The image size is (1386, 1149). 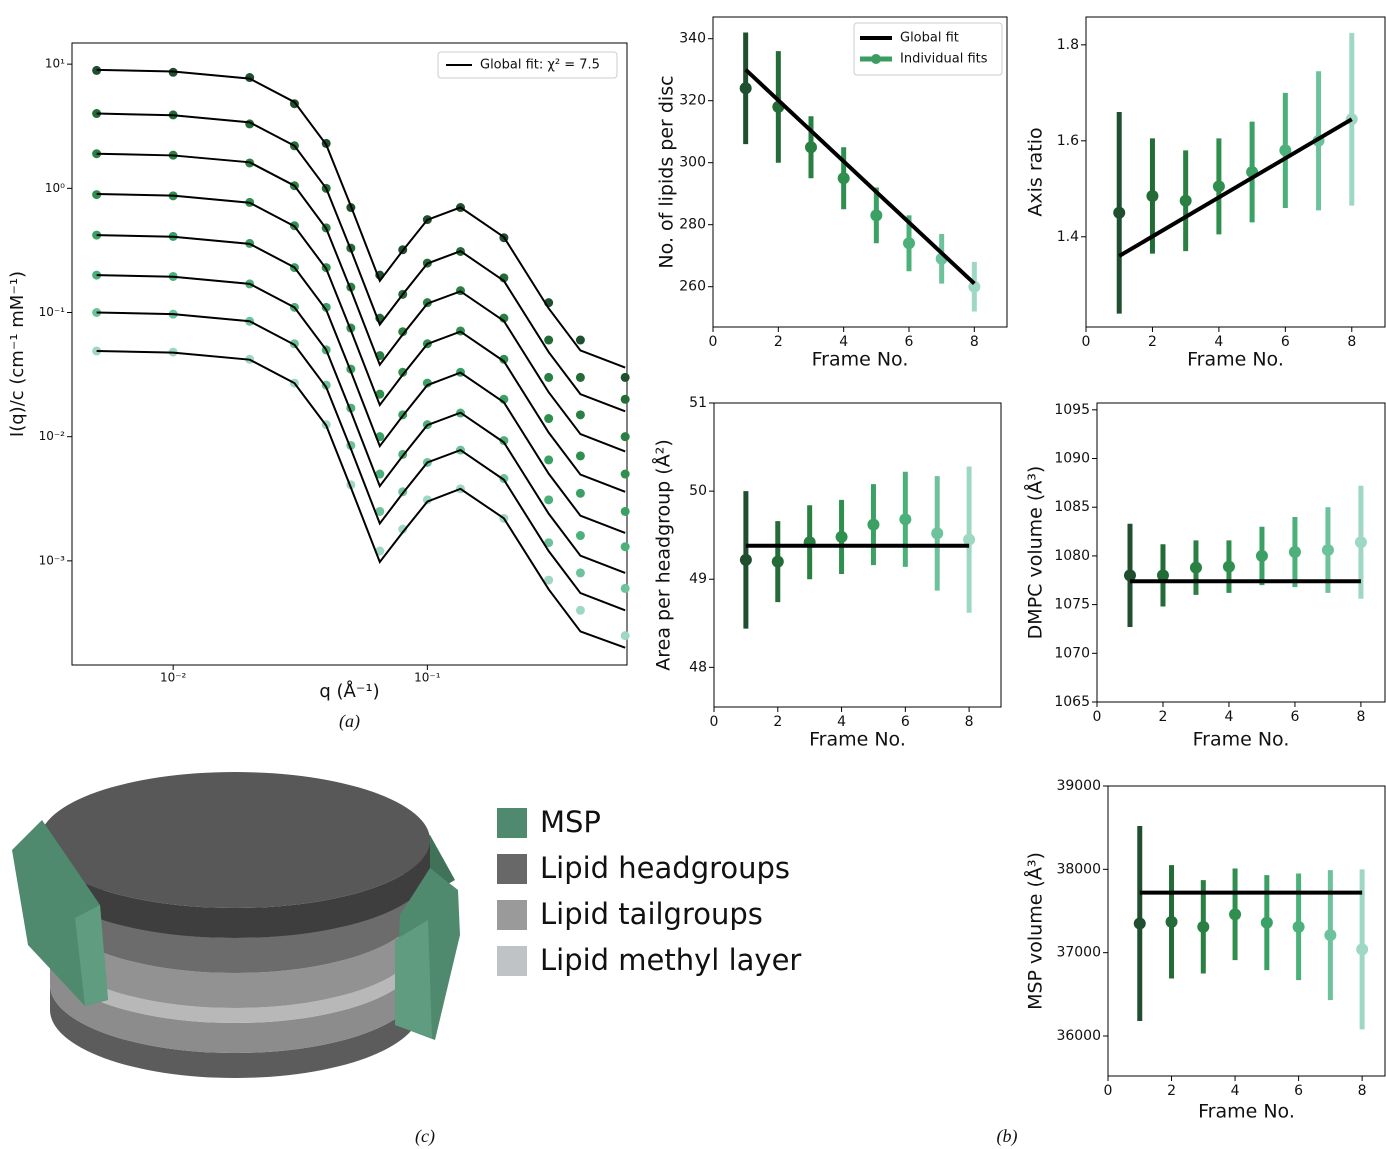 I want to click on y-tick-label: 49, so click(x=698, y=579).